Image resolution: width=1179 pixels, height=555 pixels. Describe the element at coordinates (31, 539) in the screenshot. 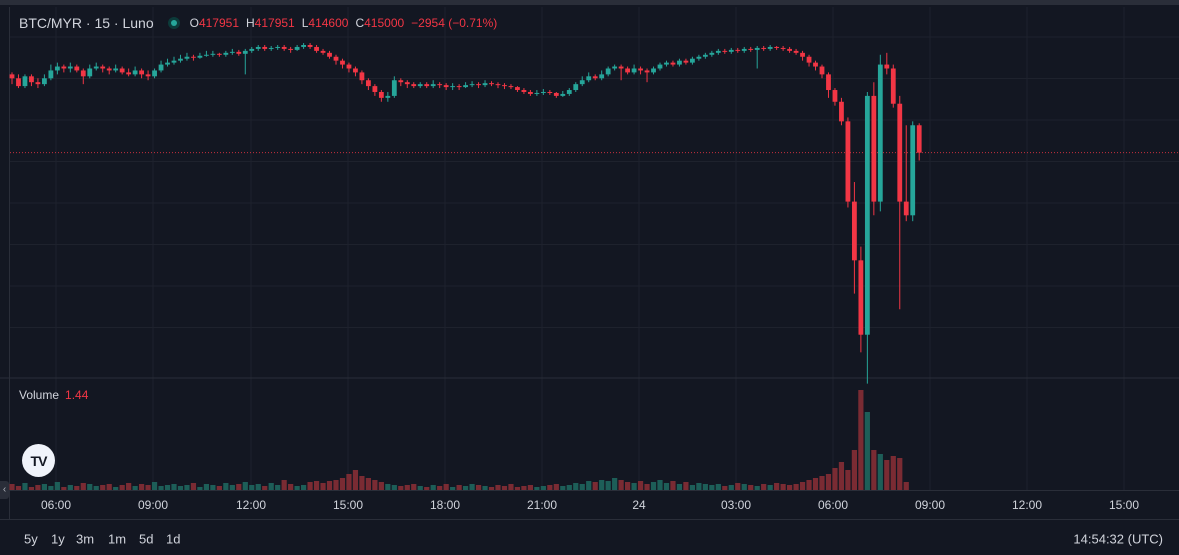

I see `range-5y-button: 5y` at that location.